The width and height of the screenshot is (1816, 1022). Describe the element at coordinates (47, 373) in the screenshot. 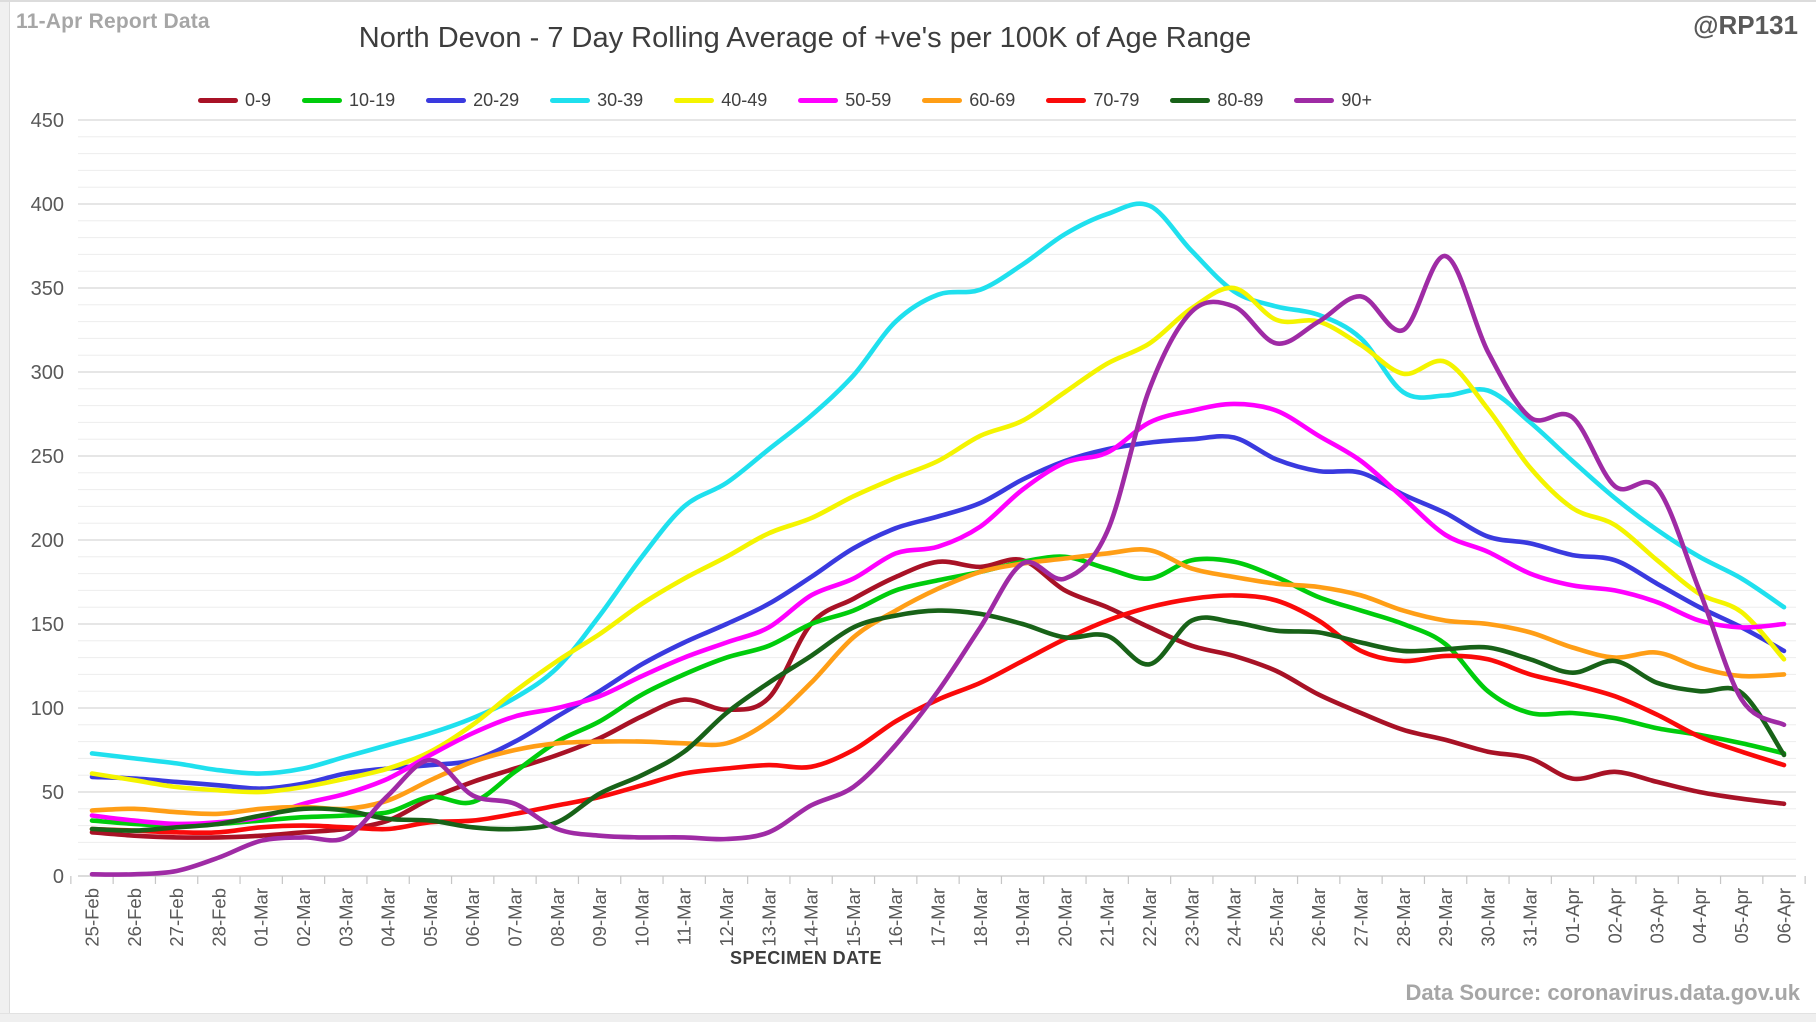

I see `y-tick-label: 300` at that location.